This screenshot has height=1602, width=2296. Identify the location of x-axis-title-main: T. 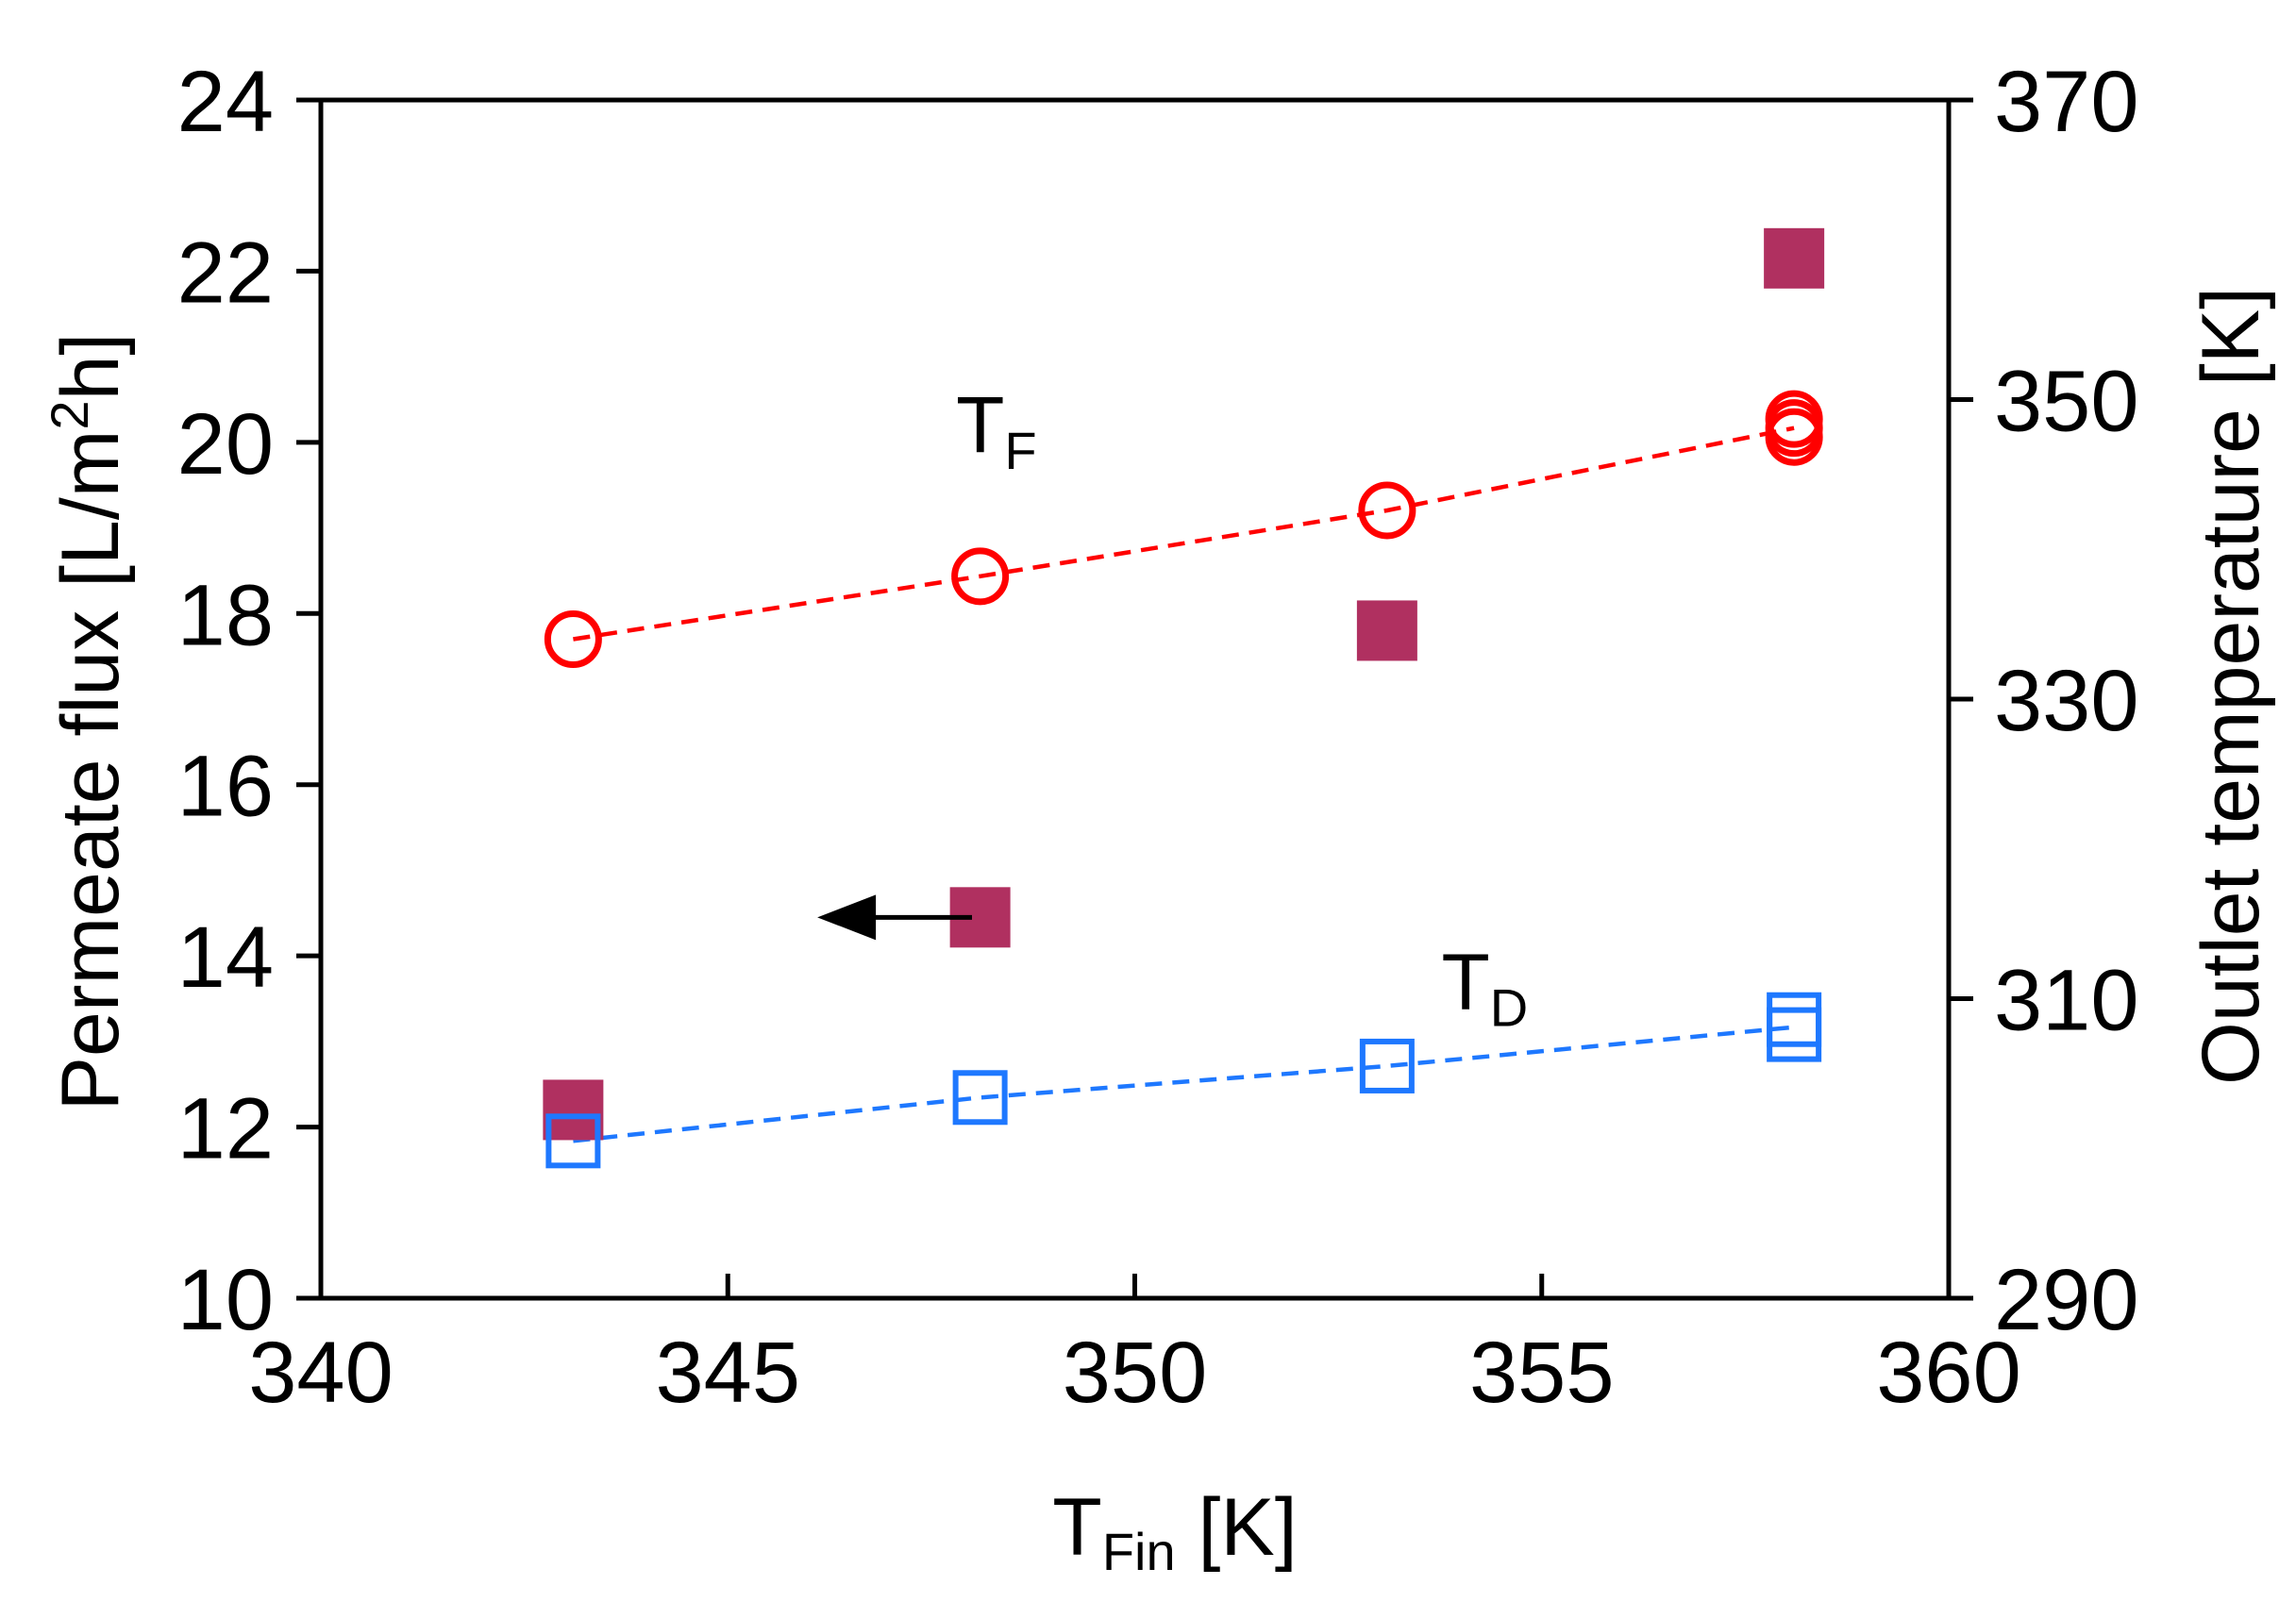
(1077, 1527).